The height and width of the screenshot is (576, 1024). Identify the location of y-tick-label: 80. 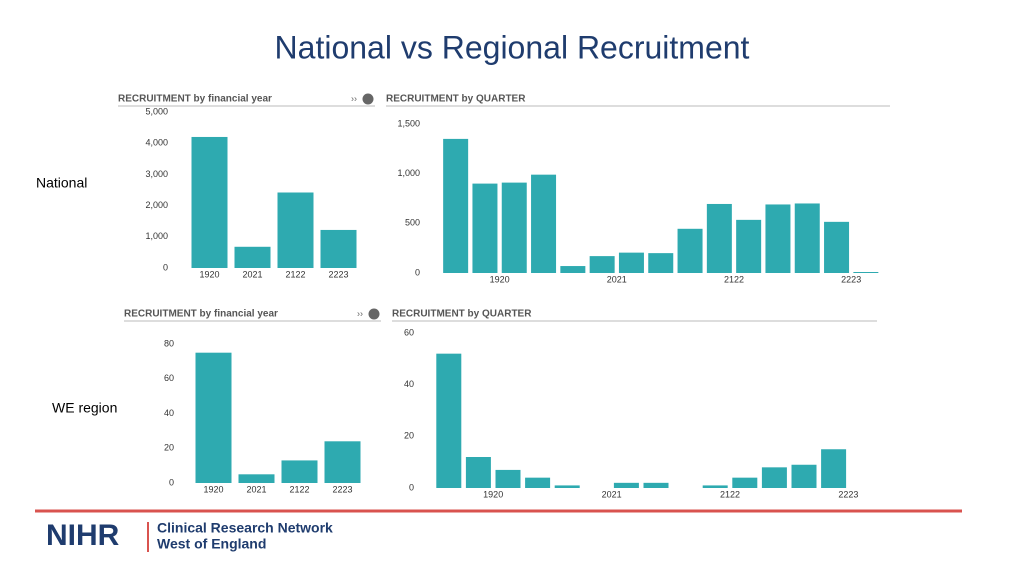
(169, 343).